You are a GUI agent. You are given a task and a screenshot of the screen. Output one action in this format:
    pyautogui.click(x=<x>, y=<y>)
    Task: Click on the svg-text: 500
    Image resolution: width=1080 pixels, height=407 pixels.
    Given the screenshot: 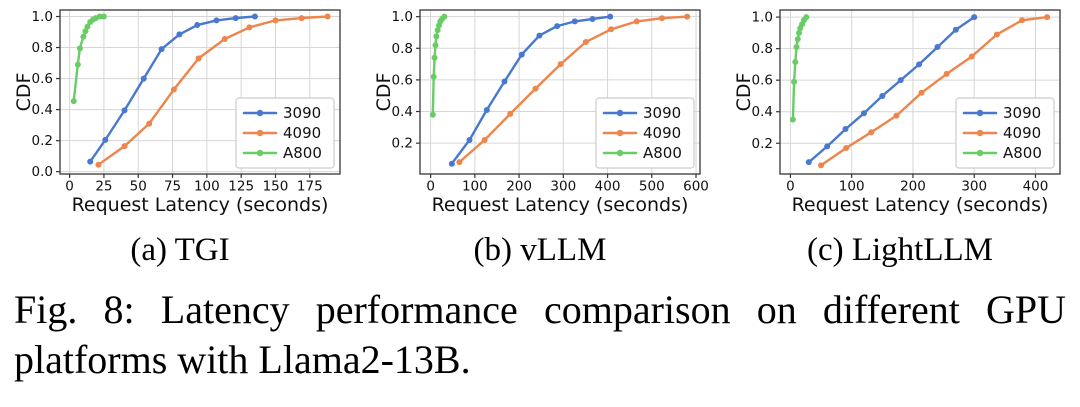 What is the action you would take?
    pyautogui.click(x=652, y=187)
    